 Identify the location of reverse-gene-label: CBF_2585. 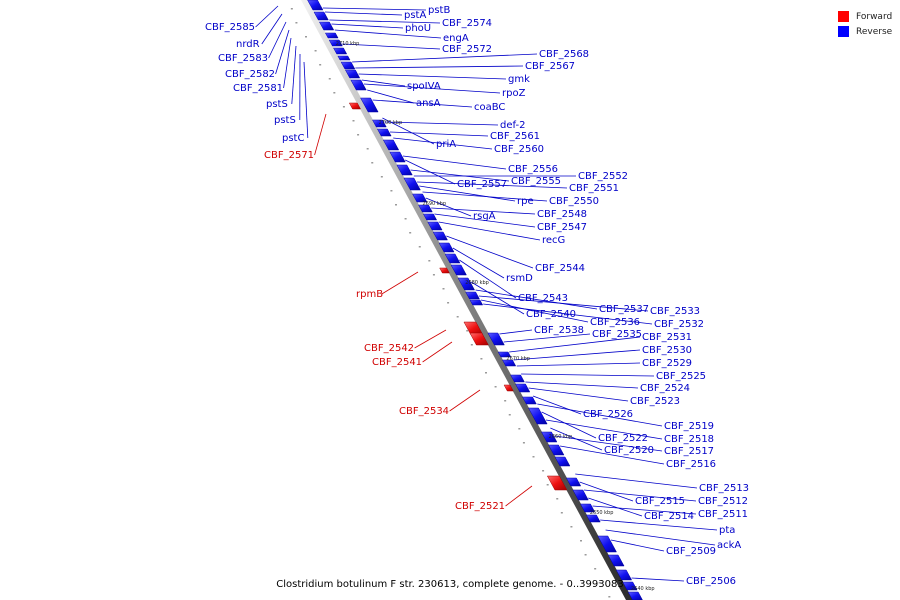
(230, 27).